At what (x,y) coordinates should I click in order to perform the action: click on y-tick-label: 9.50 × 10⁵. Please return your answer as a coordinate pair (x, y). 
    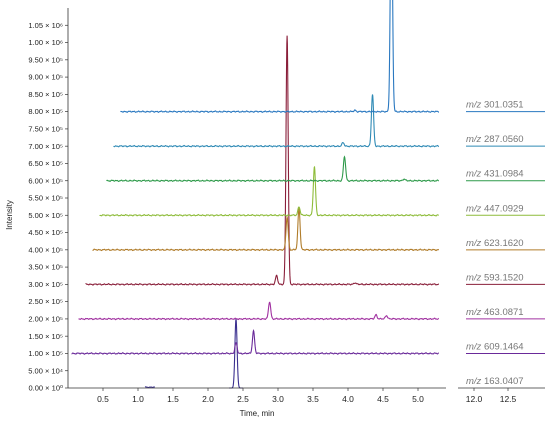
    Looking at the image, I should click on (45, 59).